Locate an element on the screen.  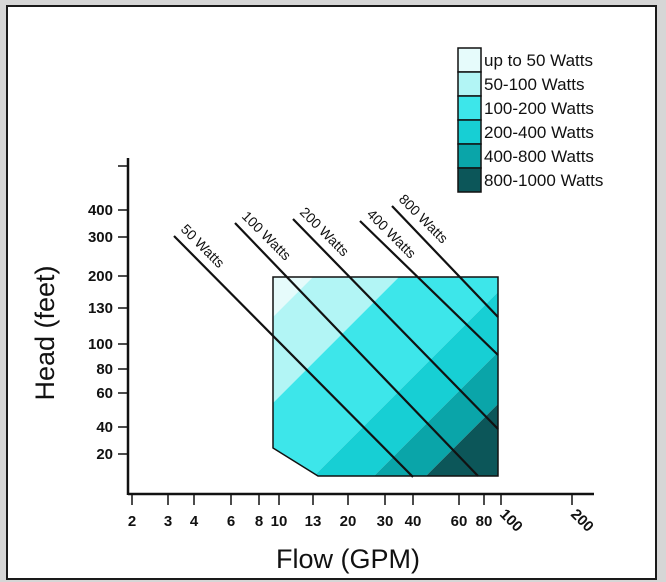
legend-label-up-to-50-watts: up to 50 Watts is located at coordinates (538, 60).